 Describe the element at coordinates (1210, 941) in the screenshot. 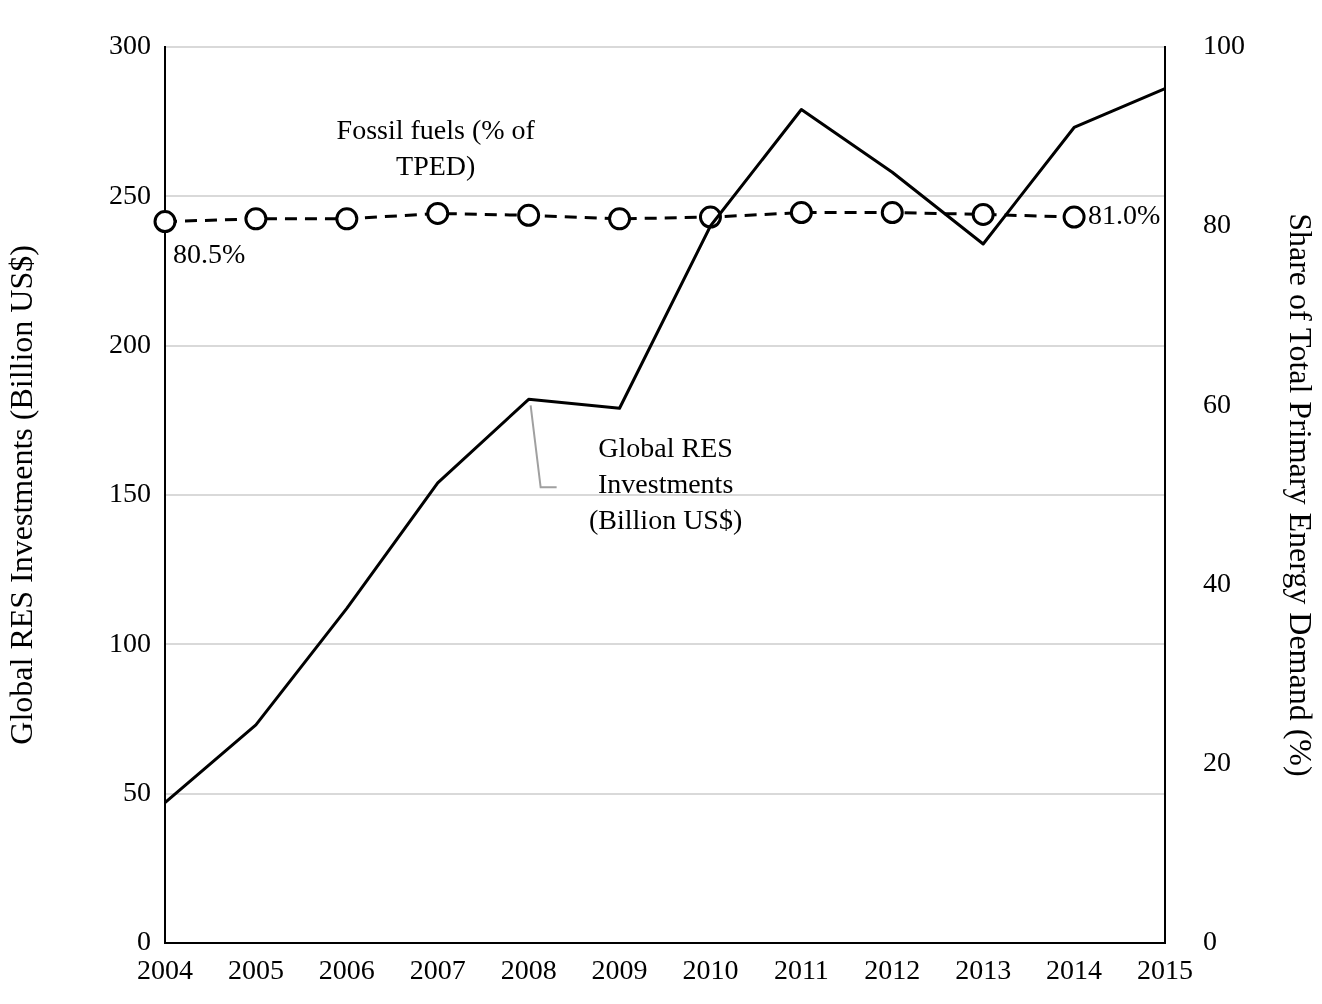

I see `y2-tick-label: 0` at that location.